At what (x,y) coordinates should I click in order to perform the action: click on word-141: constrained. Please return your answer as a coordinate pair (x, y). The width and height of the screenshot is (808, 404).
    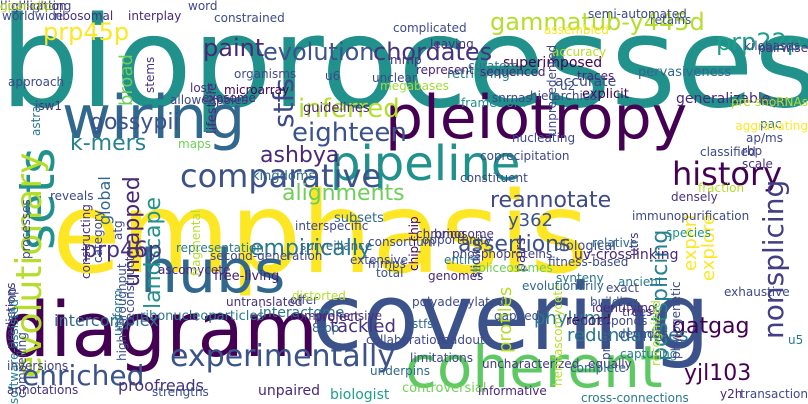
    Looking at the image, I should click on (249, 18).